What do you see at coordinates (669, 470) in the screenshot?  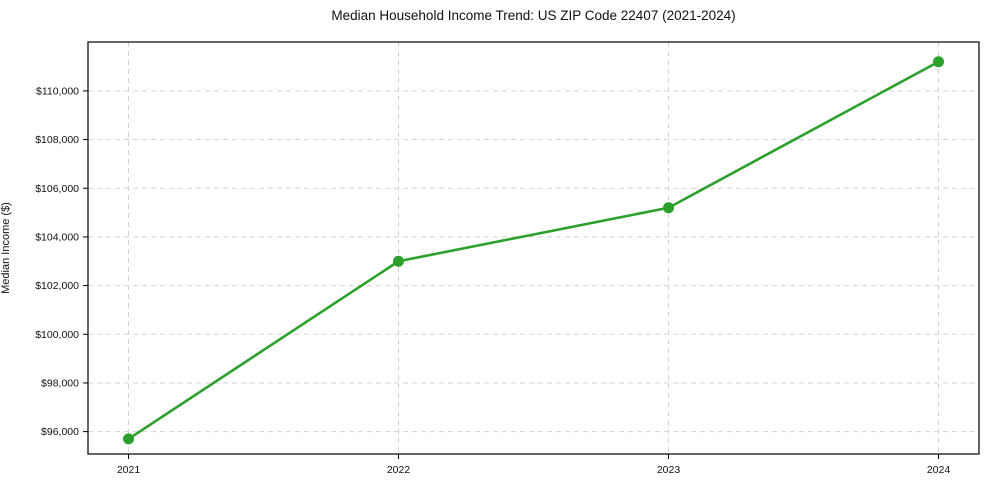 I see `x-tick-label: 2023` at bounding box center [669, 470].